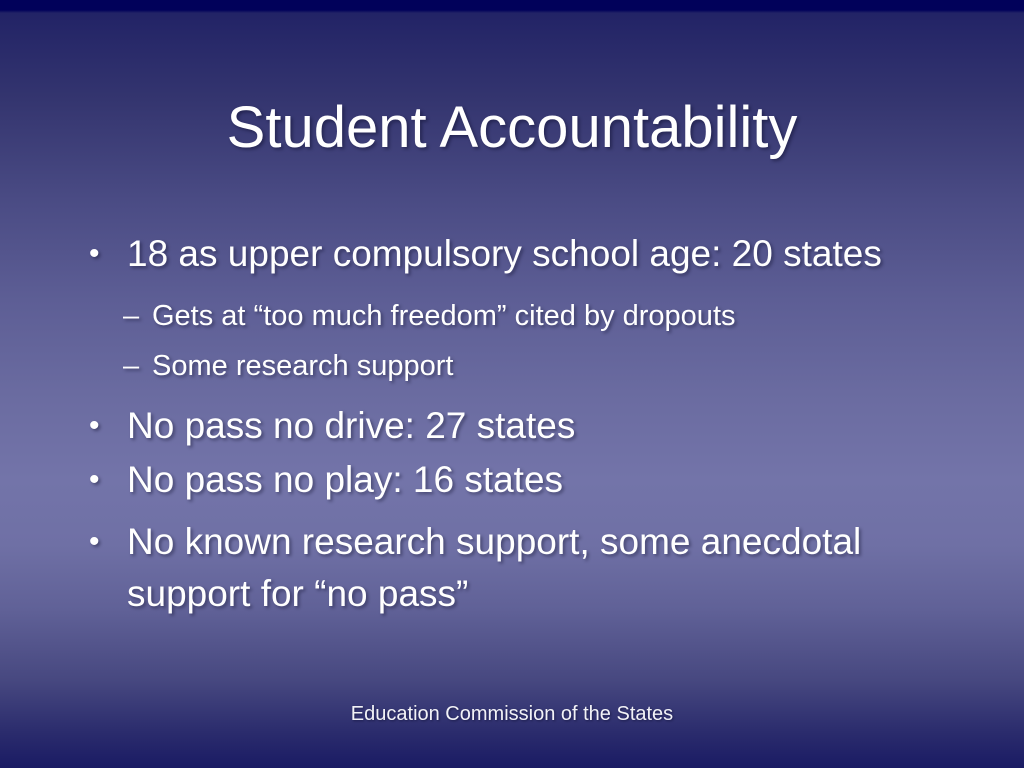 The image size is (1024, 768). I want to click on slide-title: Student Accountability, so click(512, 127).